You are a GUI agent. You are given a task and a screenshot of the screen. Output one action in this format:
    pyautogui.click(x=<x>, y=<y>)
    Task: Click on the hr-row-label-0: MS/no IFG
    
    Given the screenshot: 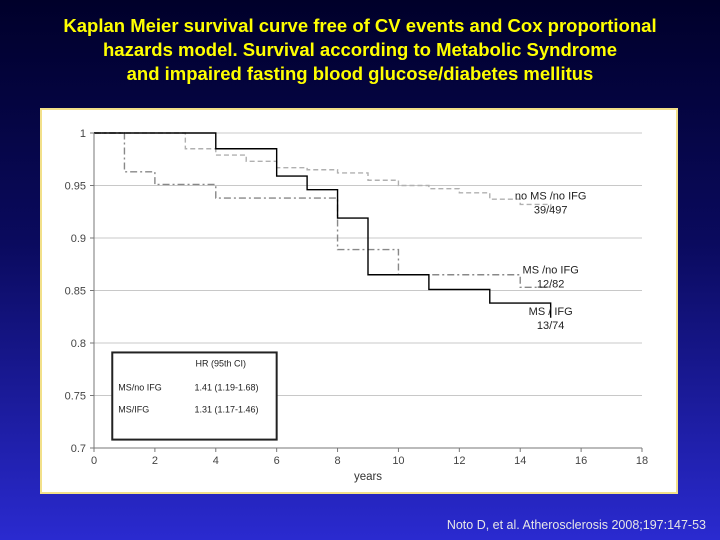 What is the action you would take?
    pyautogui.click(x=140, y=387)
    